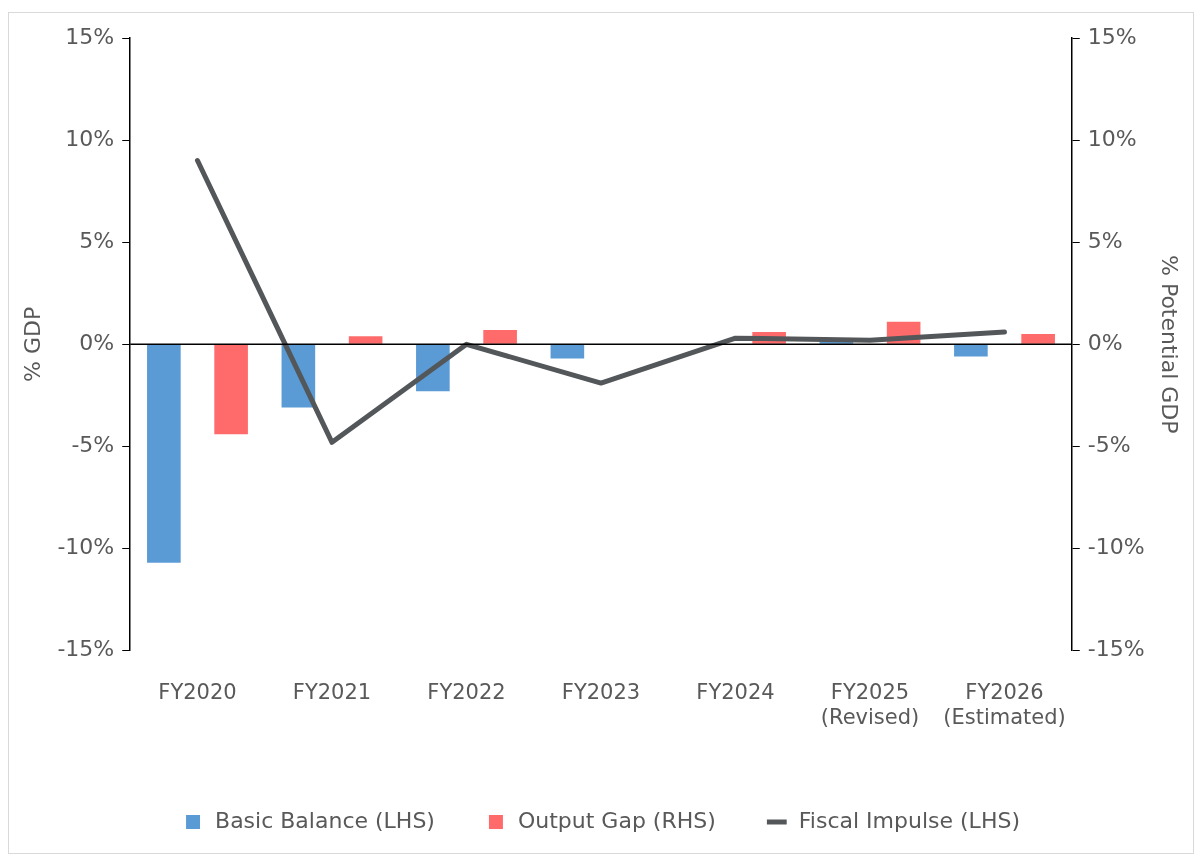  What do you see at coordinates (90, 36) in the screenshot?
I see `y-tick-label: 15%` at bounding box center [90, 36].